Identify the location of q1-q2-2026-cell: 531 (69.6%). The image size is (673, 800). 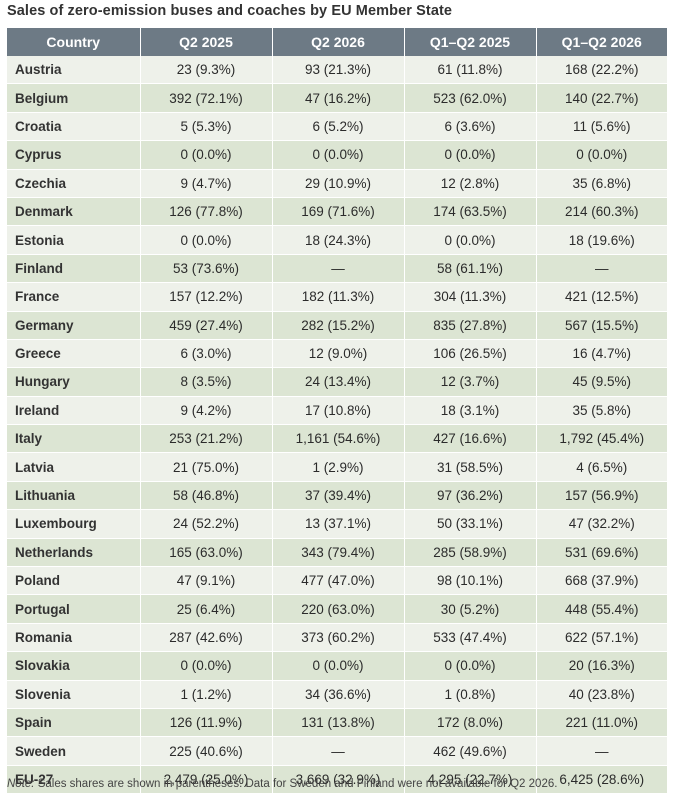
(601, 553).